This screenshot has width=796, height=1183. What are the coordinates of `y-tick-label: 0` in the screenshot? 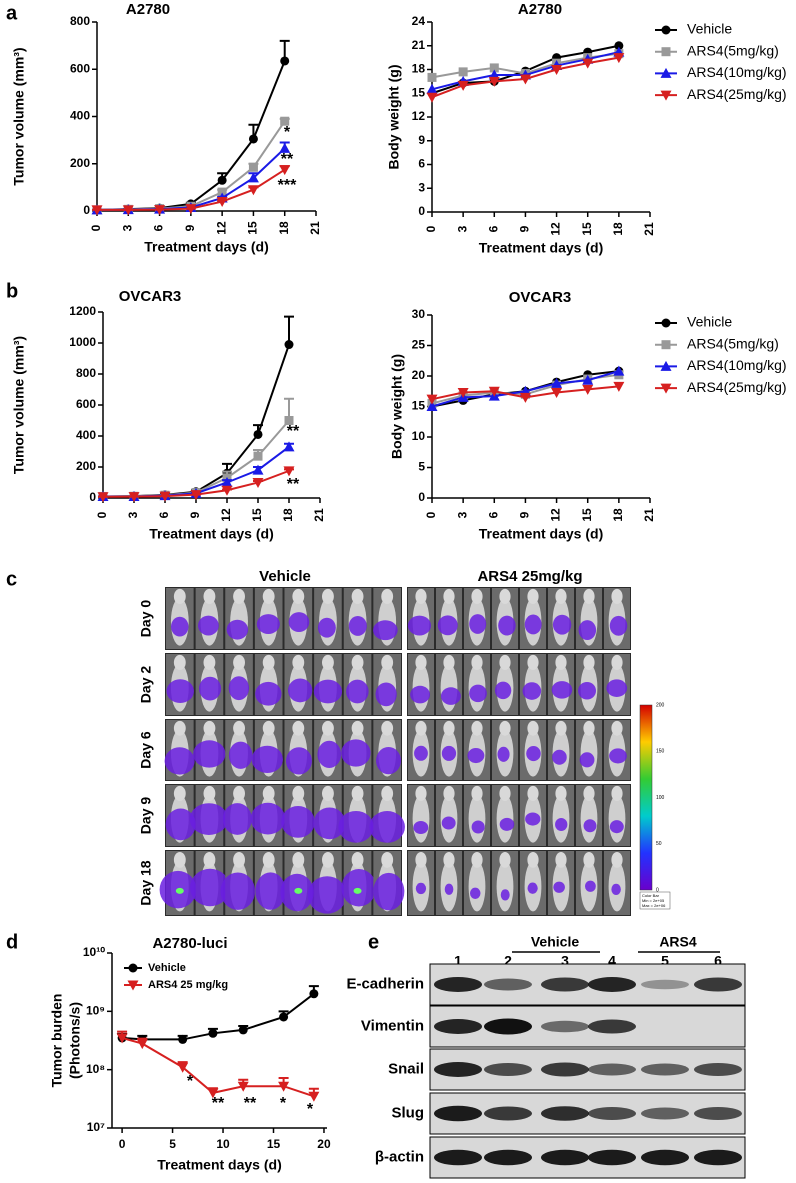 It's located at (421, 497).